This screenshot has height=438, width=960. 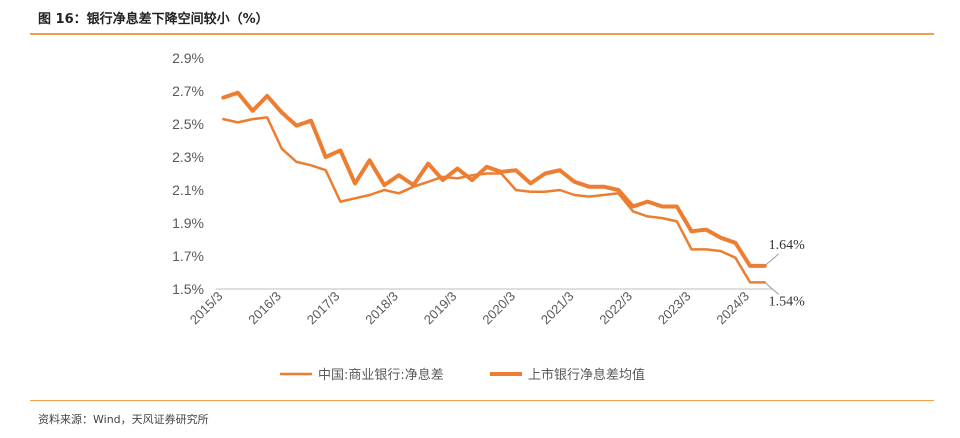 What do you see at coordinates (153, 19) in the screenshot?
I see `figure-title: 图 16：银行净息差下降空间较小（%）` at bounding box center [153, 19].